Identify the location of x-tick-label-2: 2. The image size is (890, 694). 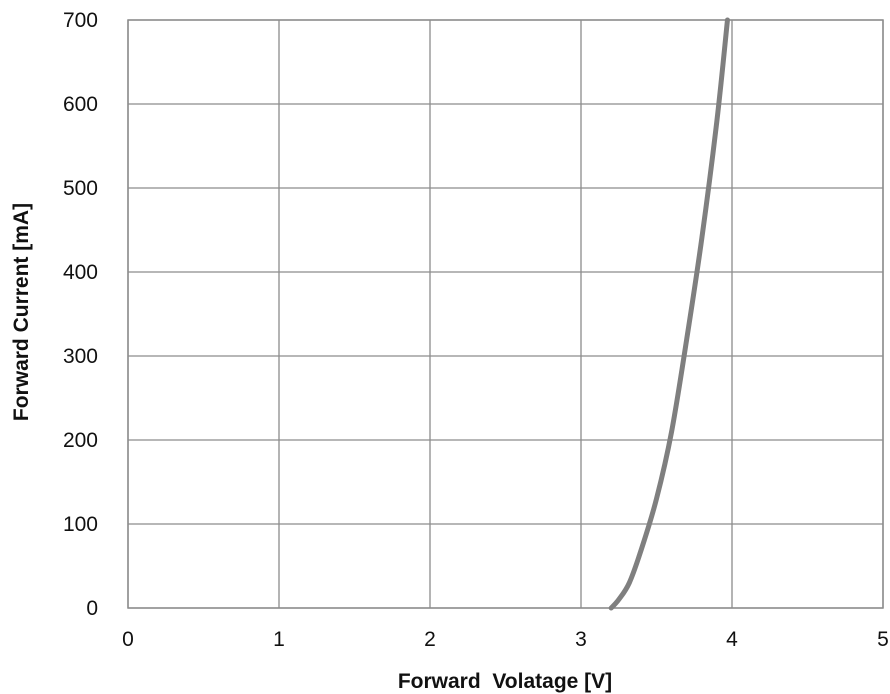
(430, 639).